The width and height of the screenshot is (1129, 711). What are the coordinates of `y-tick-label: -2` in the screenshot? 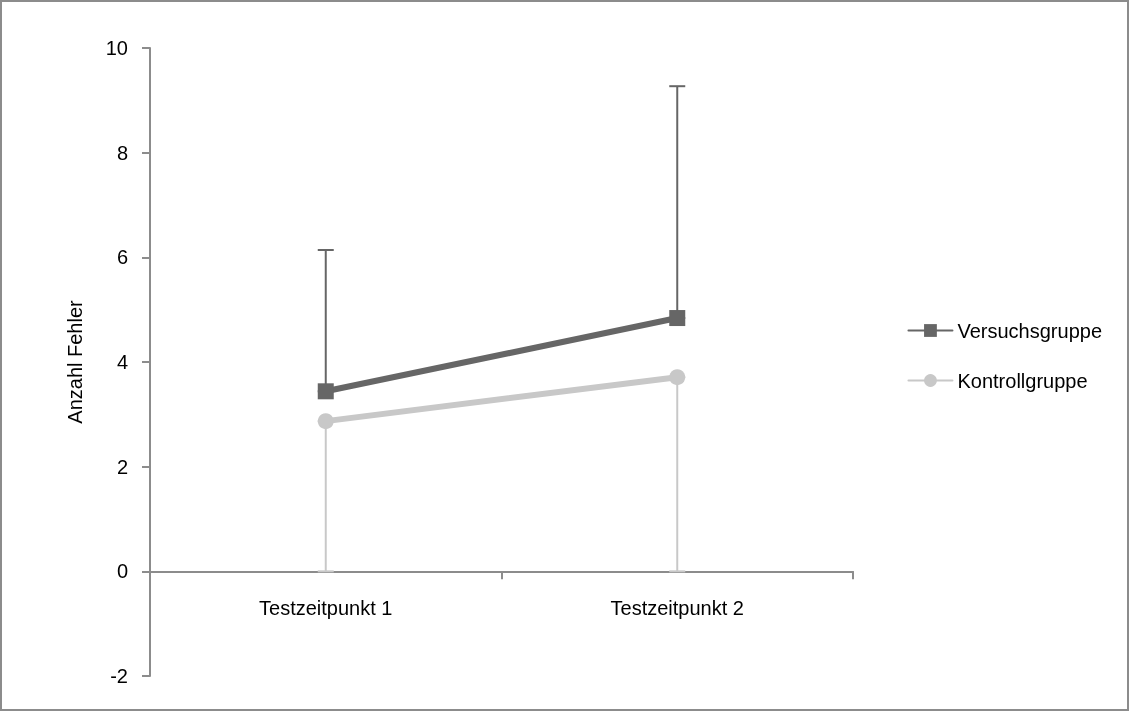 It's located at (119, 676).